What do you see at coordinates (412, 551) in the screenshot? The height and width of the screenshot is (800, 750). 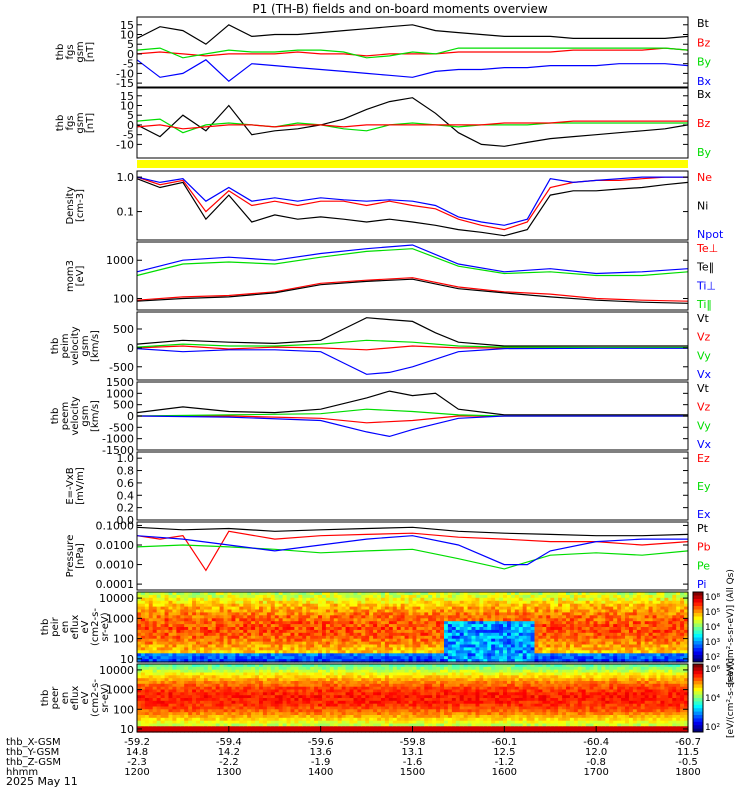 I see `series-line-Pb` at bounding box center [412, 551].